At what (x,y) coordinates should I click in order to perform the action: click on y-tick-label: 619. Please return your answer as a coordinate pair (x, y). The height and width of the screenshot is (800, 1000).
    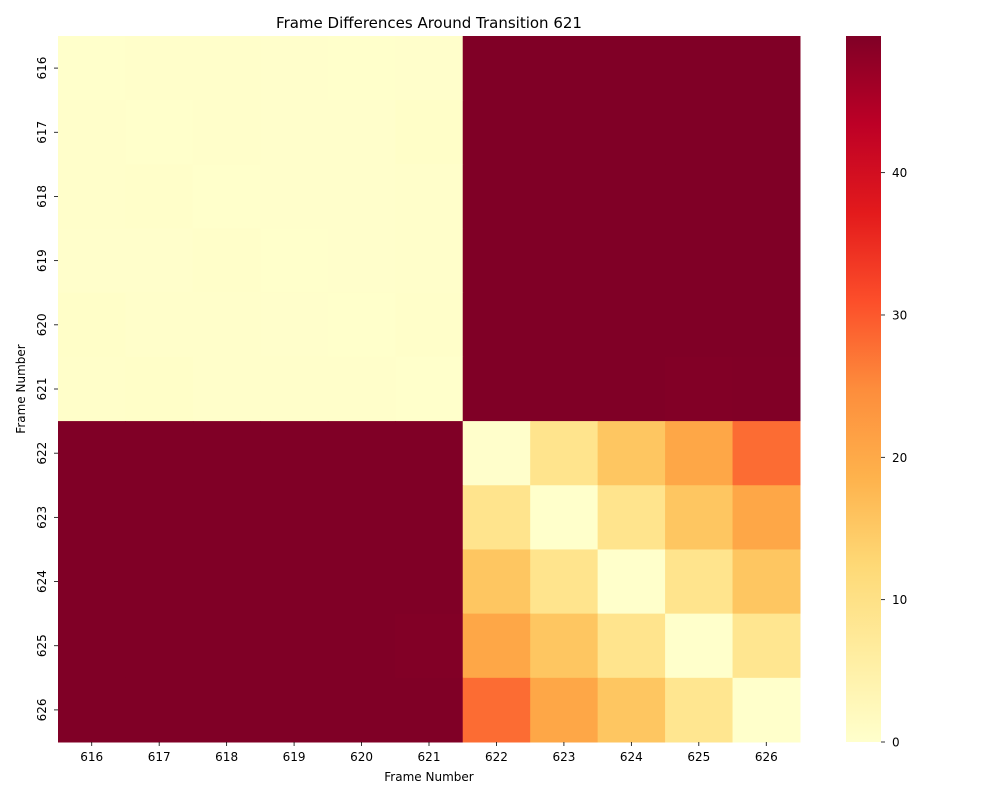
    Looking at the image, I should click on (42, 260).